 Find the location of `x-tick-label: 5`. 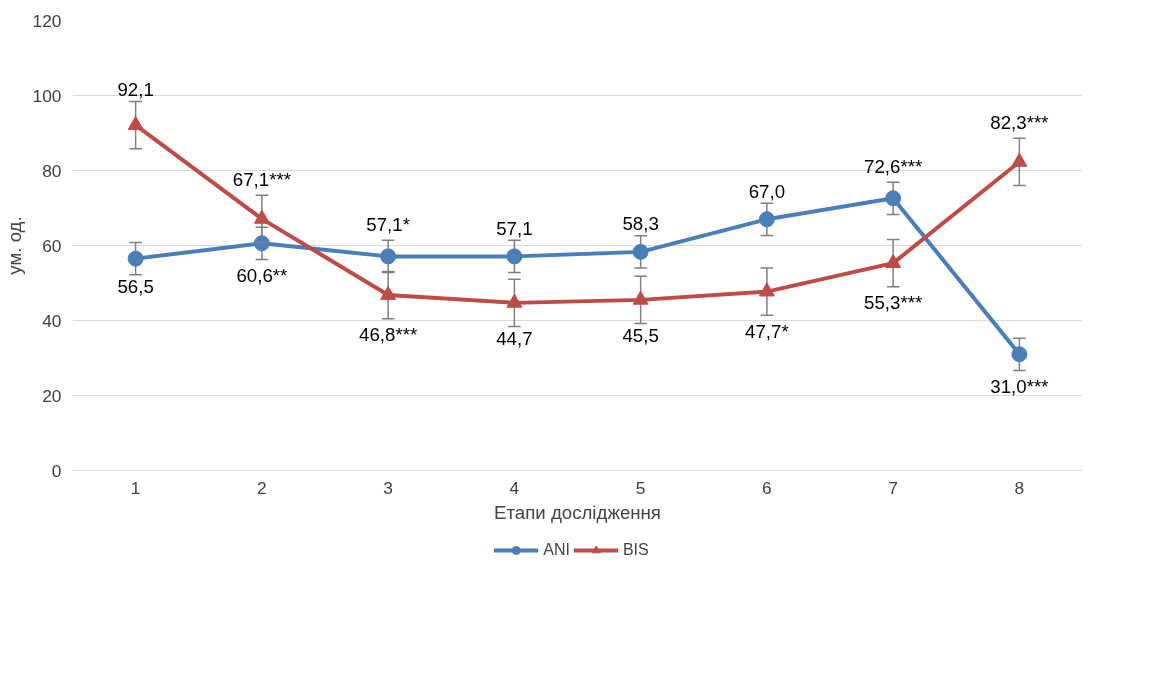

x-tick-label: 5 is located at coordinates (640, 487).